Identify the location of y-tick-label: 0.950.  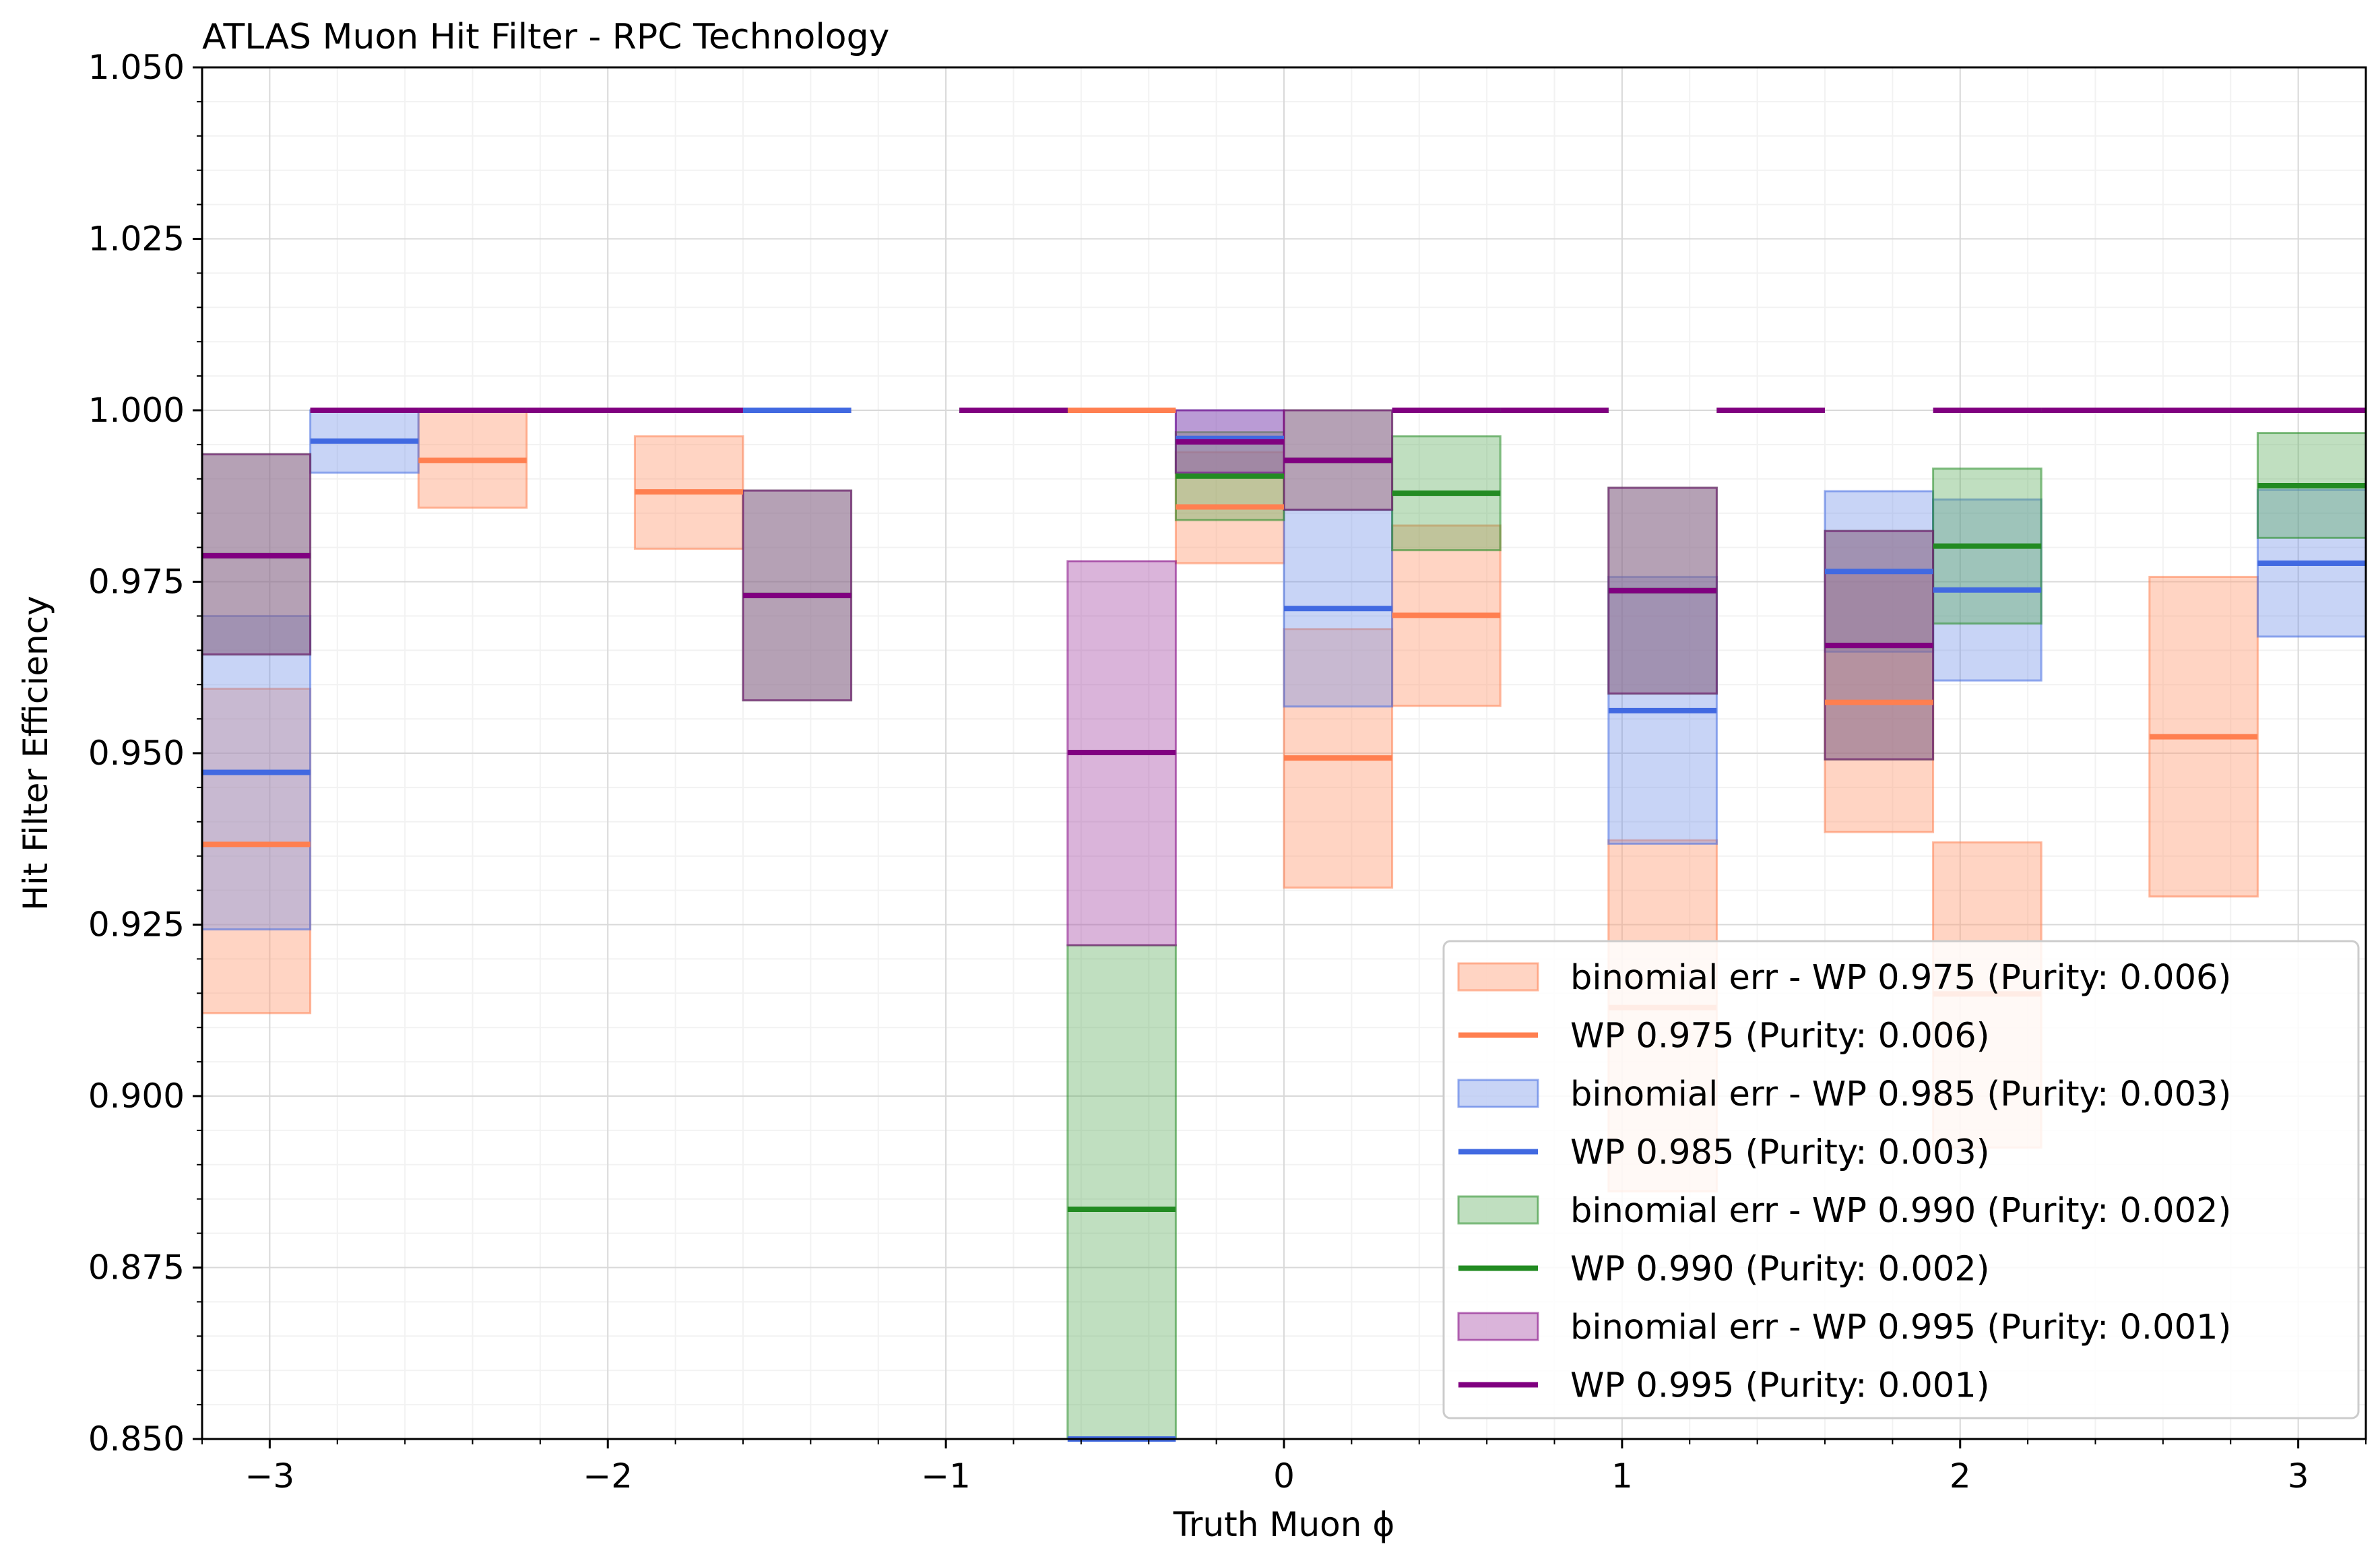
(136, 753).